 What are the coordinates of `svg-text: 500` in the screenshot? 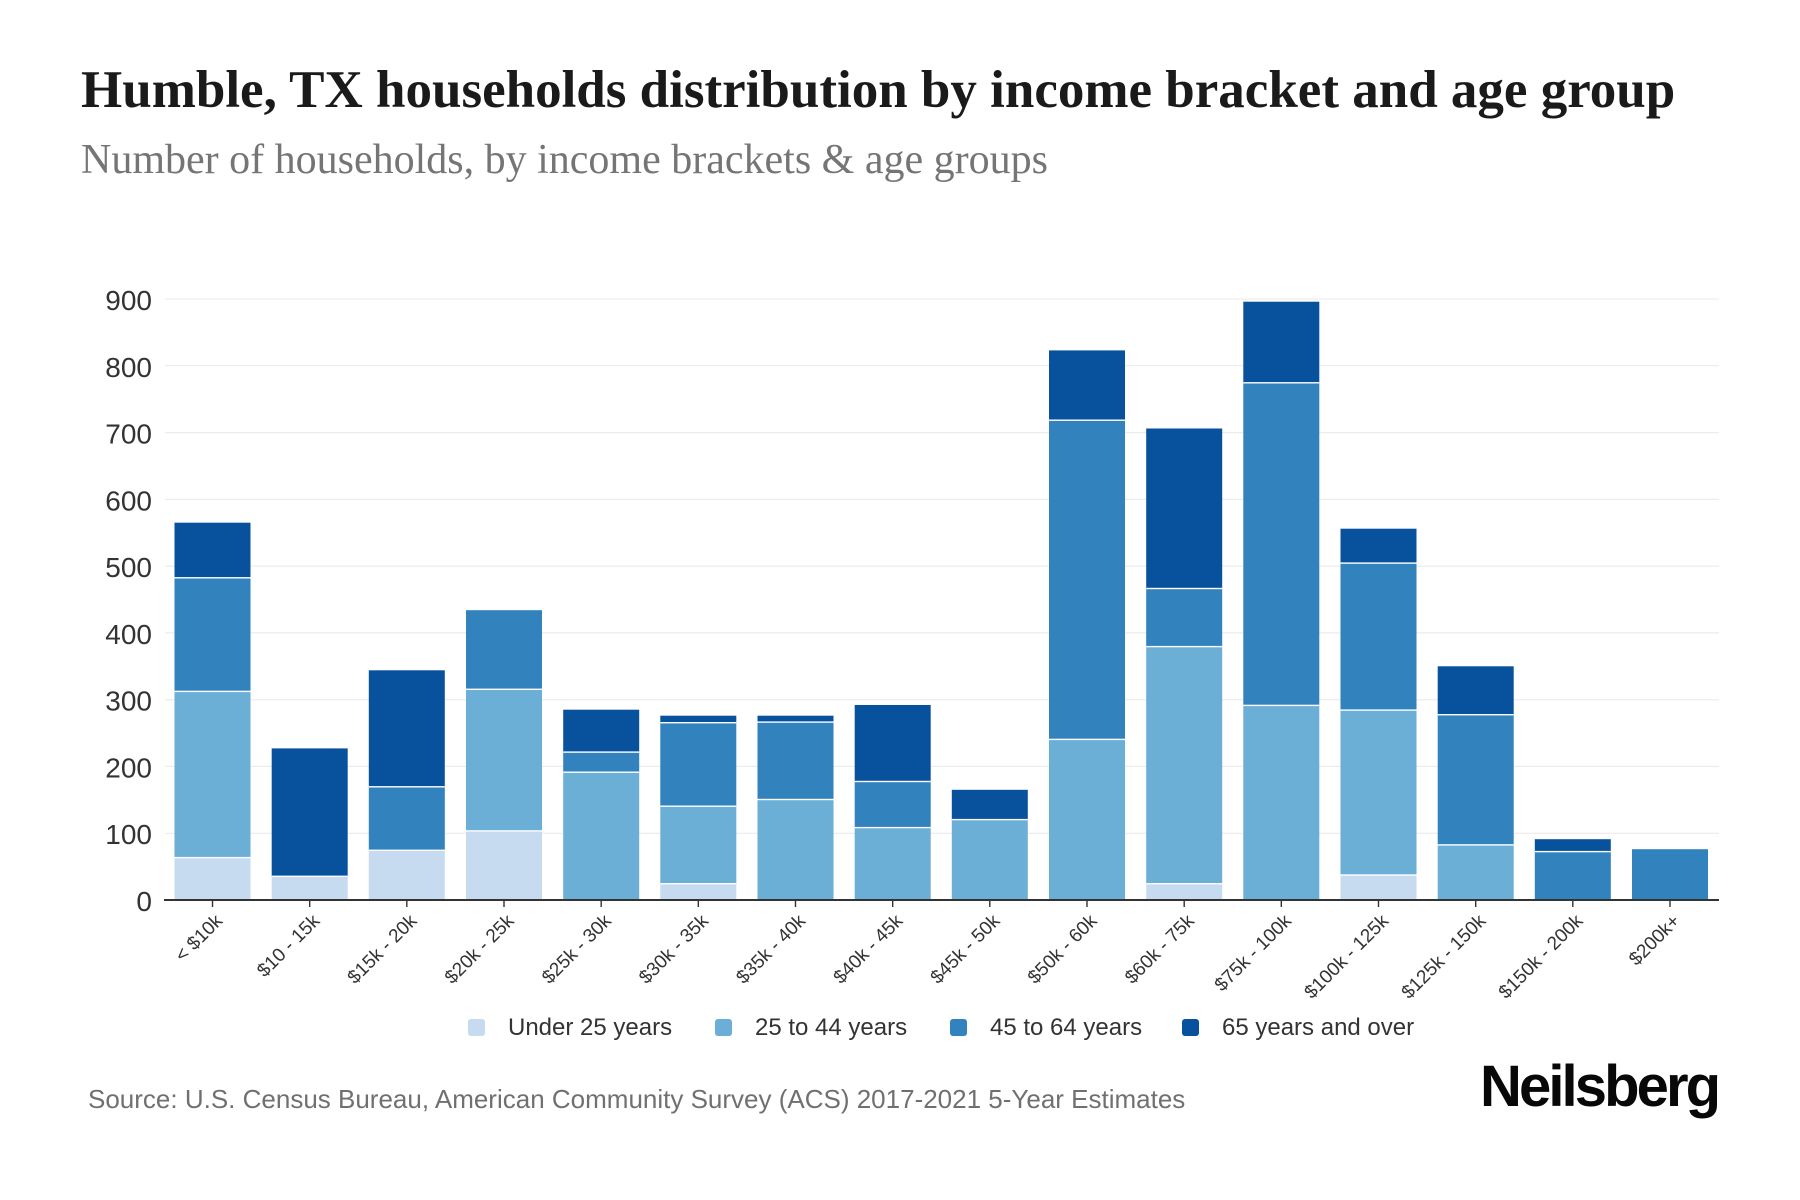 It's located at (128, 567).